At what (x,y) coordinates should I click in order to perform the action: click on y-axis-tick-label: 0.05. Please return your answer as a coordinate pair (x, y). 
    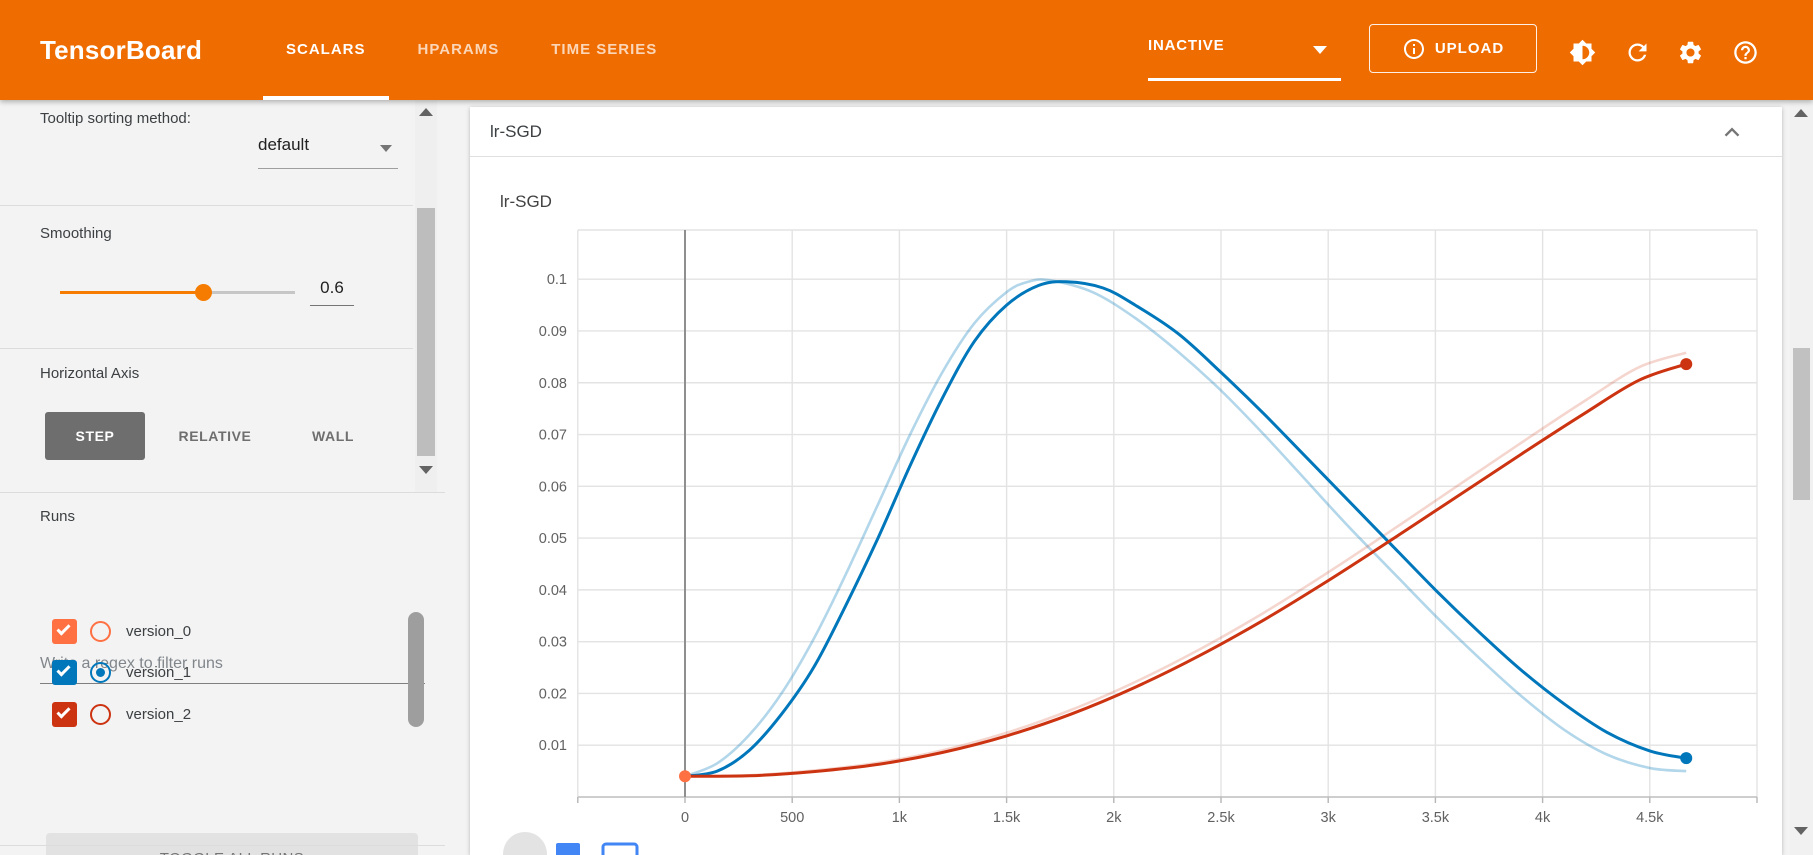
    Looking at the image, I should click on (553, 539).